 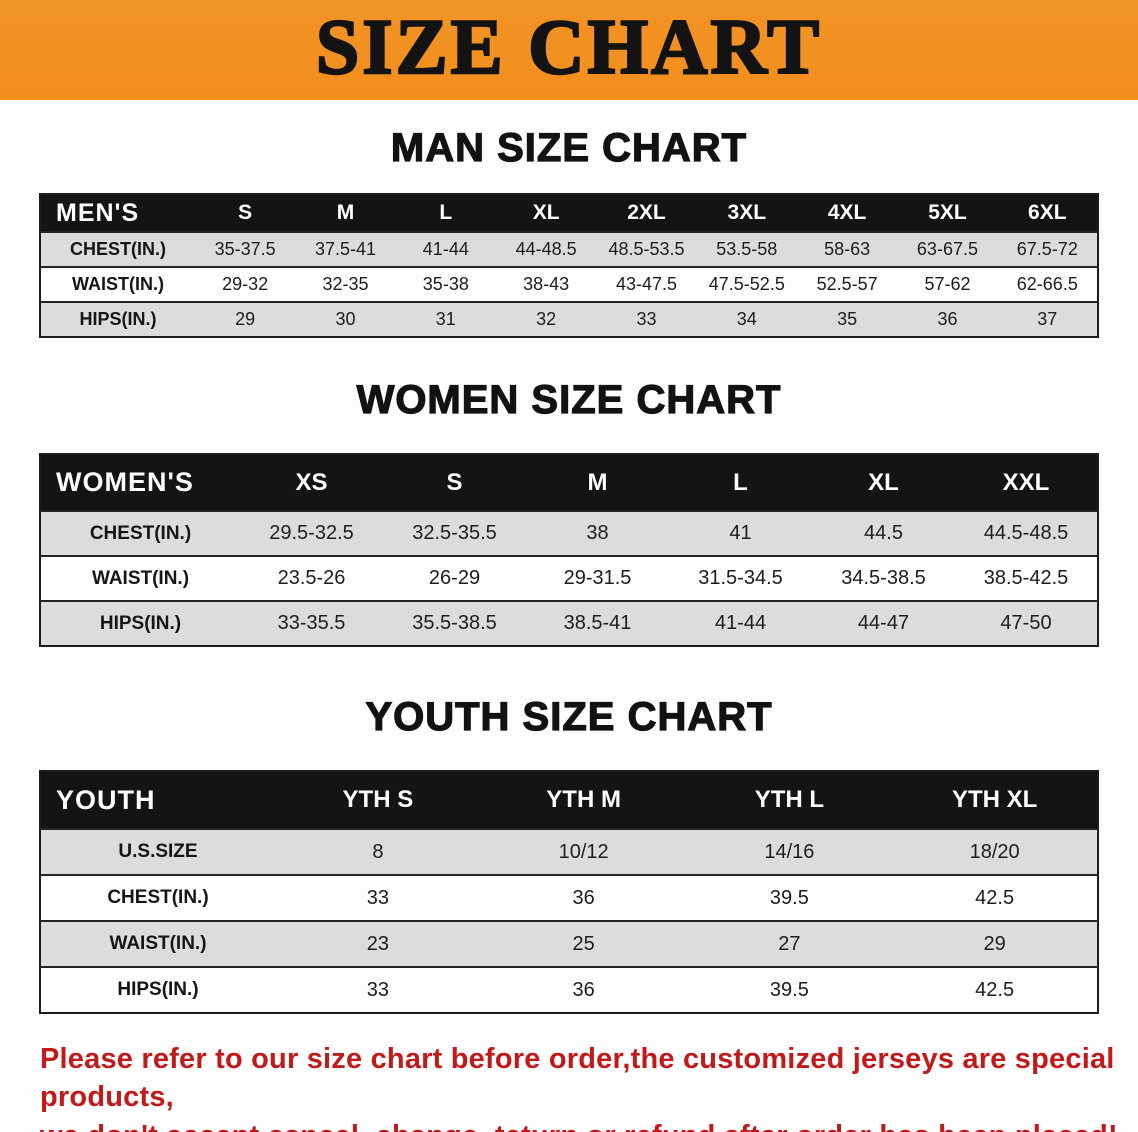 What do you see at coordinates (847, 319) in the screenshot?
I see `size-value: 35` at bounding box center [847, 319].